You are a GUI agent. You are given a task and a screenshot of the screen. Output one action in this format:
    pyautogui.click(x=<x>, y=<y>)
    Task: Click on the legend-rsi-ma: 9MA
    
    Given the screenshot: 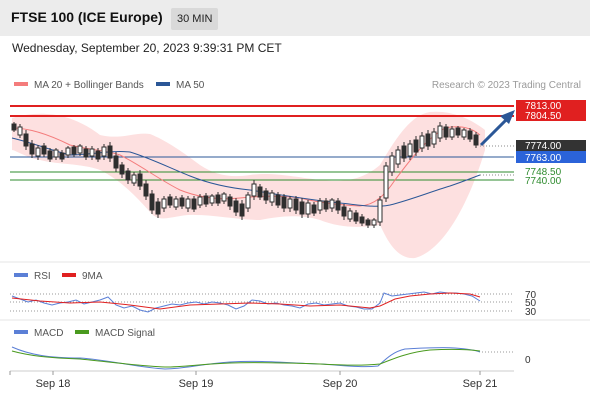 What is the action you would take?
    pyautogui.click(x=82, y=277)
    